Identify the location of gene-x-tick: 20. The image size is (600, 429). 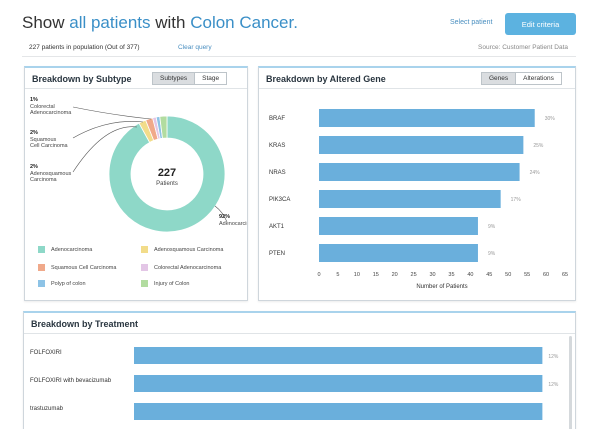
(395, 275).